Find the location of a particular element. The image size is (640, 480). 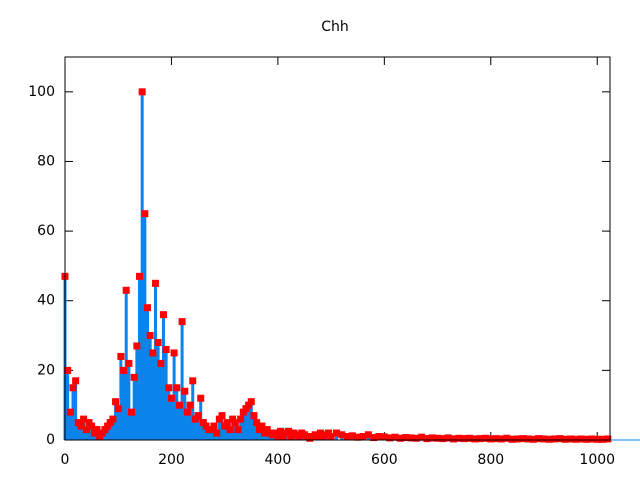

x-tick-label: 400 is located at coordinates (278, 460).